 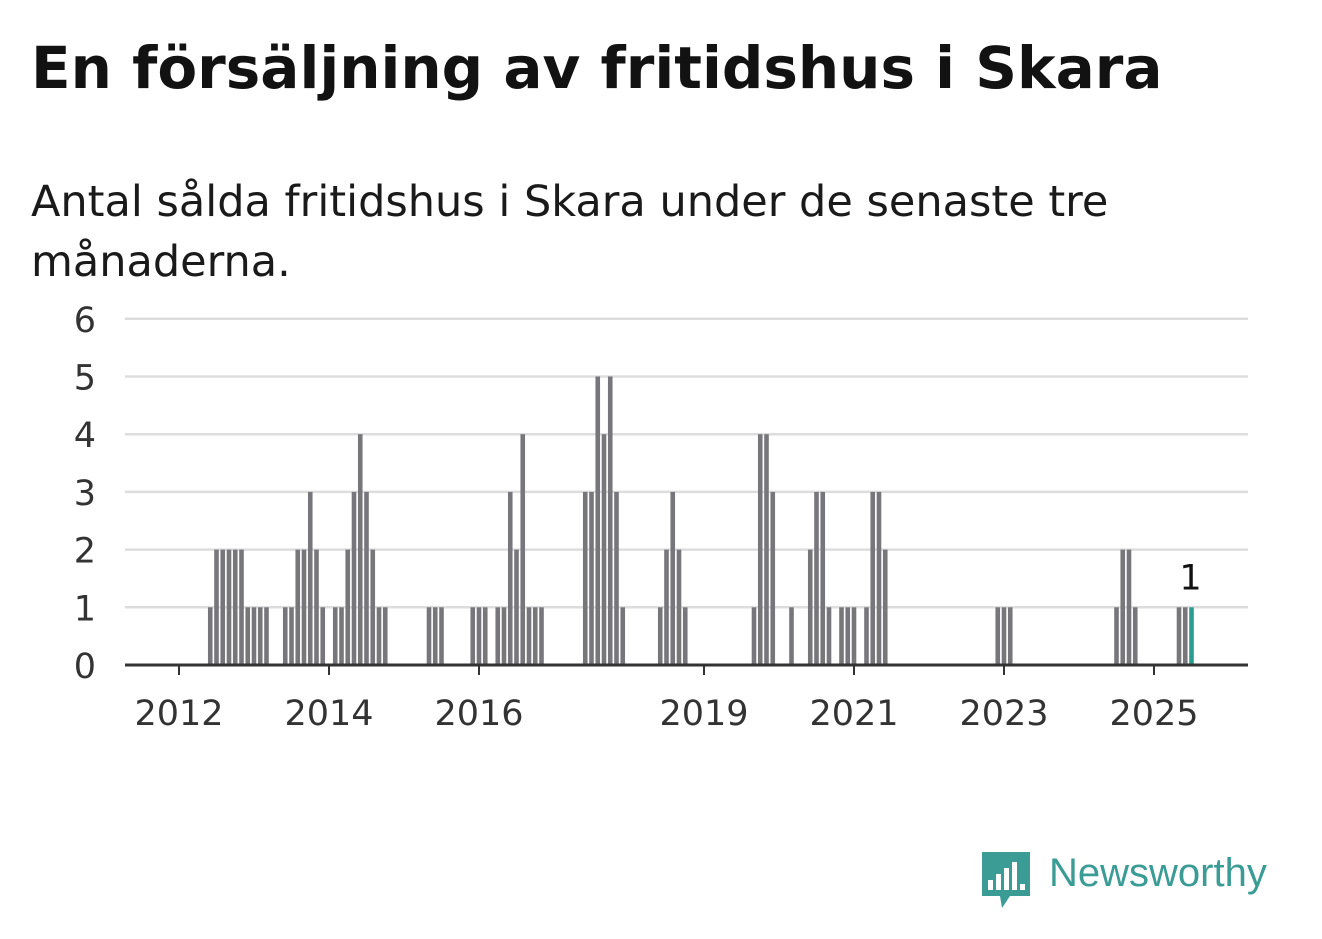 What do you see at coordinates (853, 714) in the screenshot?
I see `x-tick-label: 2021` at bounding box center [853, 714].